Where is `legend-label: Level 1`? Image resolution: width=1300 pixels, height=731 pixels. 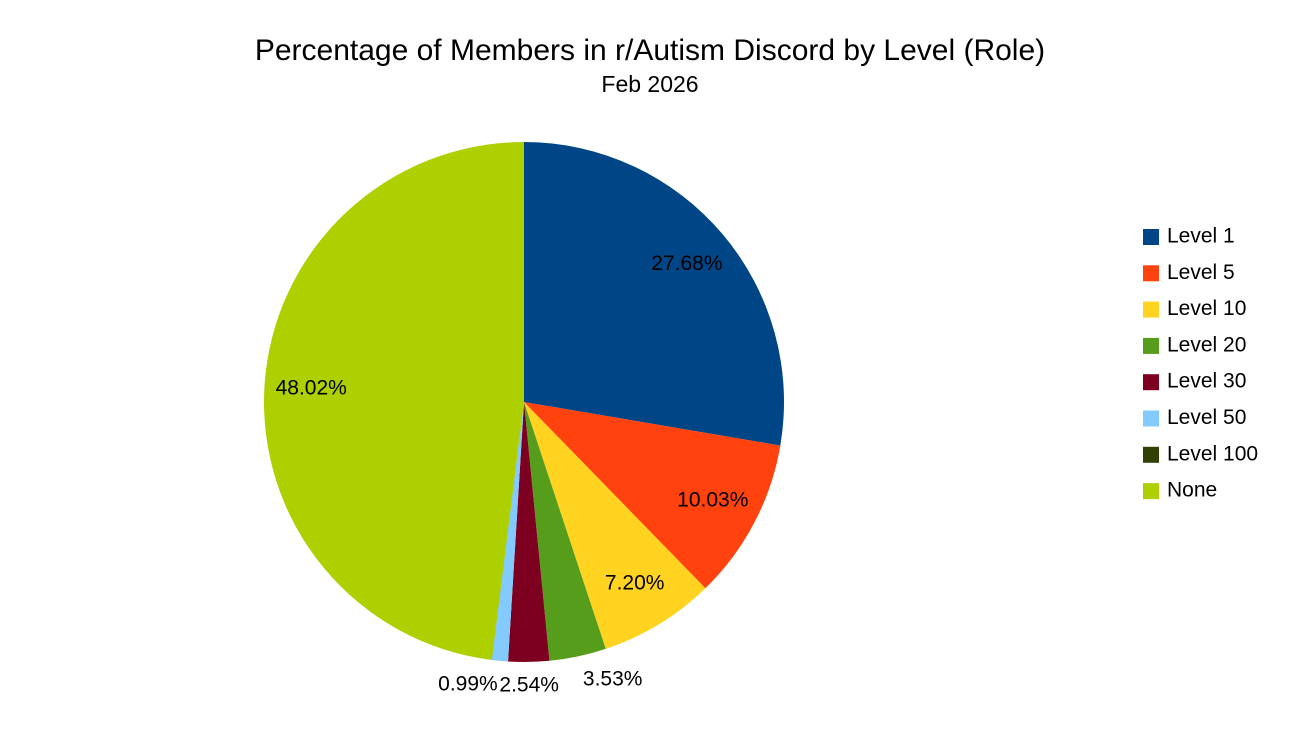 legend-label: Level 1 is located at coordinates (1201, 236).